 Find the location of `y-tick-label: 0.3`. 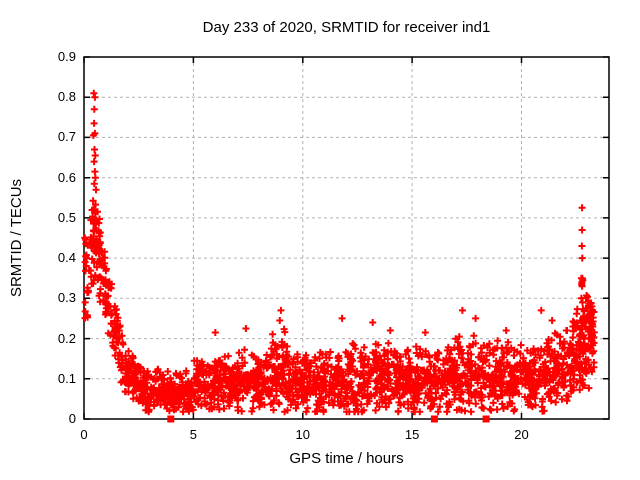

y-tick-label: 0.3 is located at coordinates (66, 298).